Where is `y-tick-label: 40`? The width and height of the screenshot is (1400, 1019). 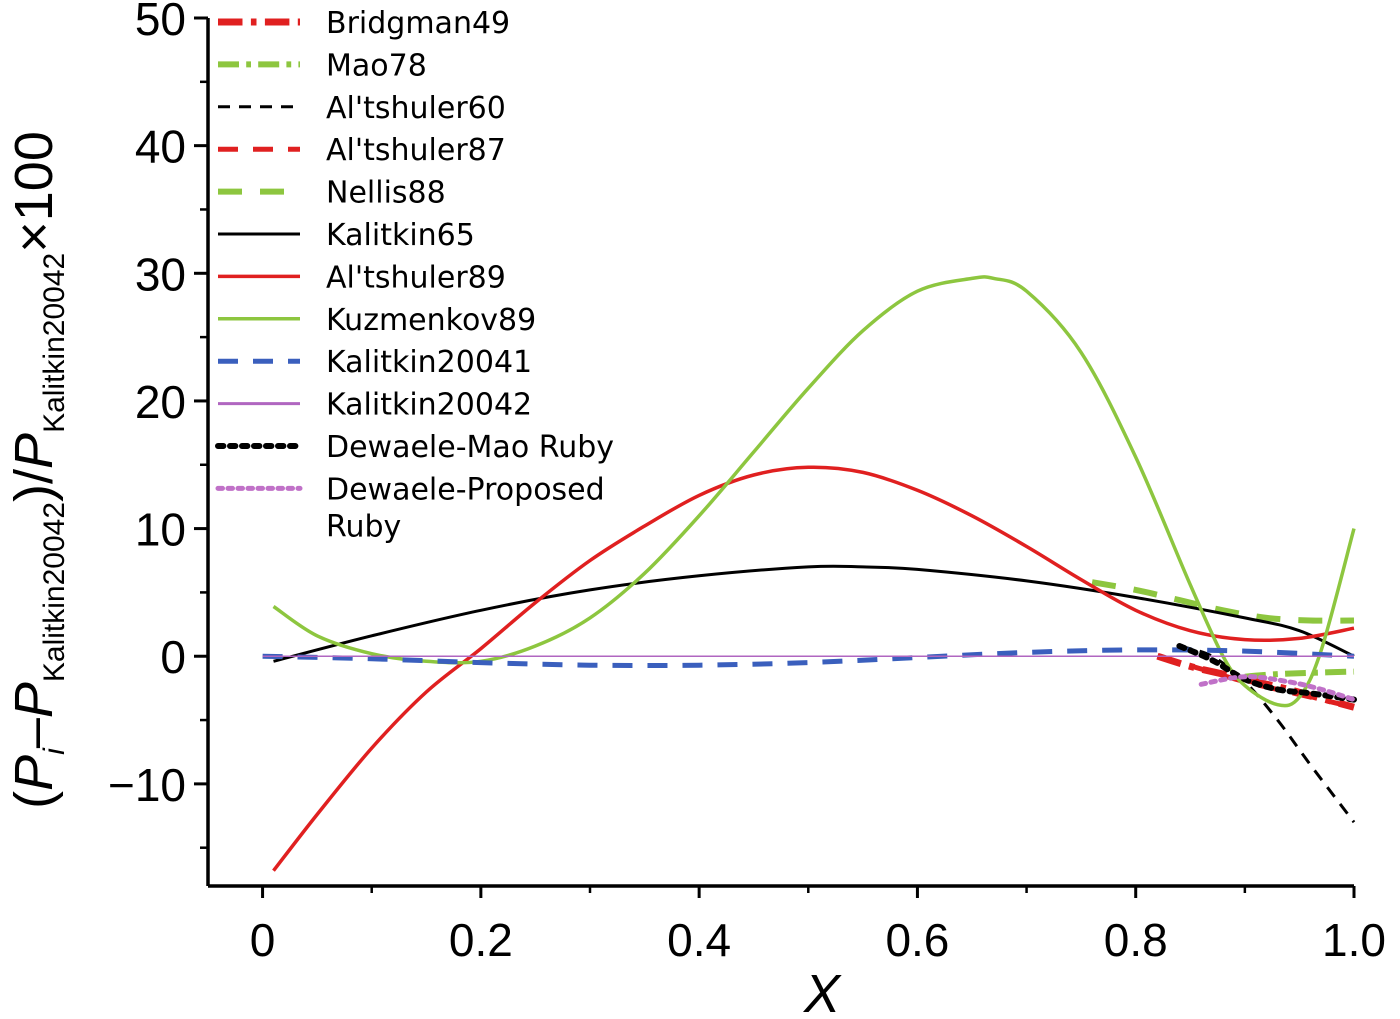 y-tick-label: 40 is located at coordinates (160, 147).